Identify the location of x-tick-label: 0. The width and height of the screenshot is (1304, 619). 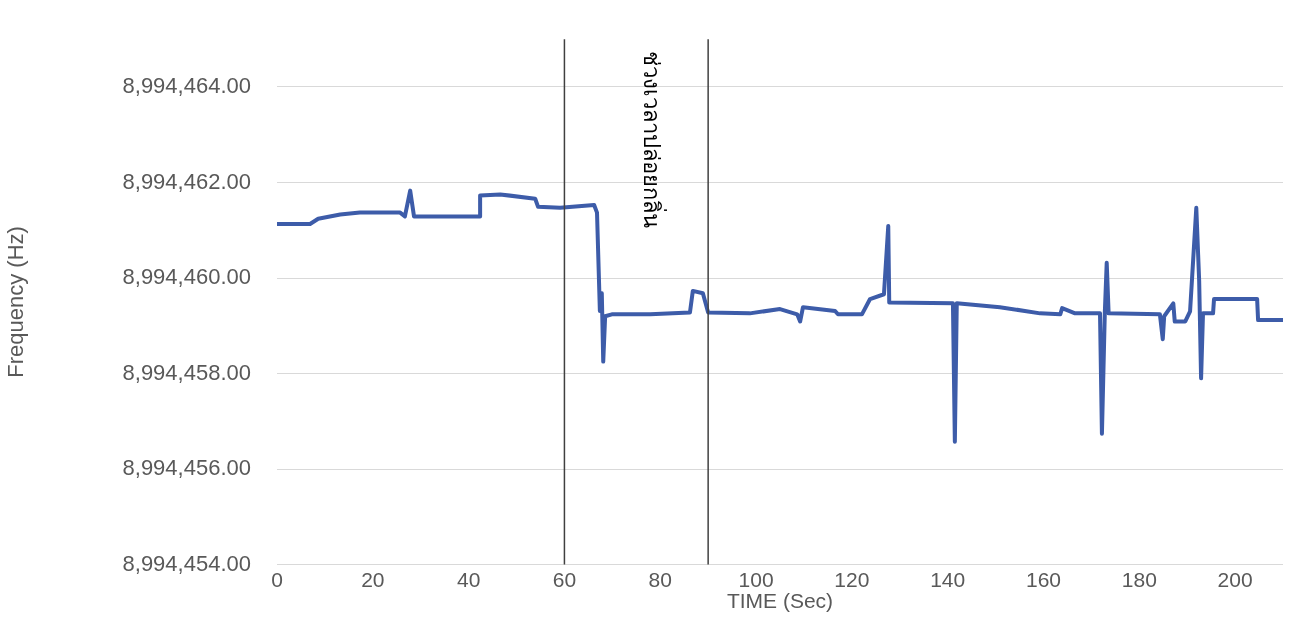
(277, 579).